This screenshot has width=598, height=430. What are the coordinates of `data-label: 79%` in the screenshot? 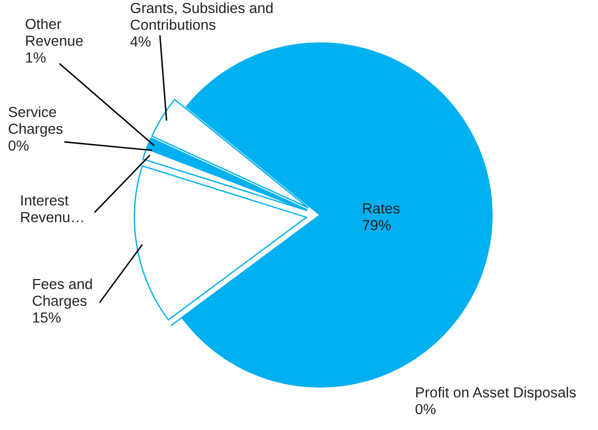 It's located at (376, 225).